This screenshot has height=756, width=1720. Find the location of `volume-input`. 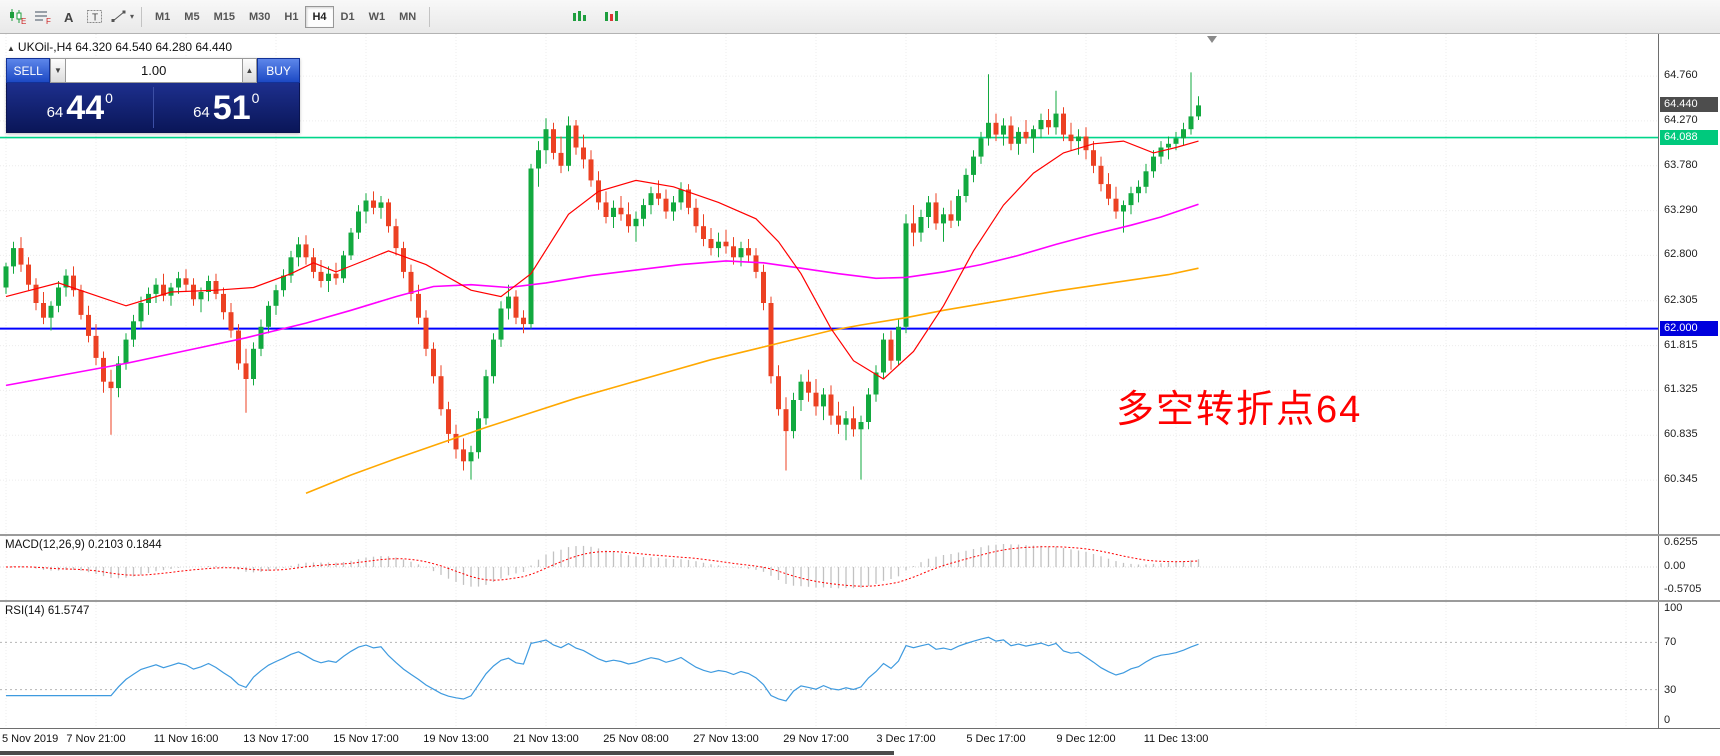

volume-input is located at coordinates (153, 70).